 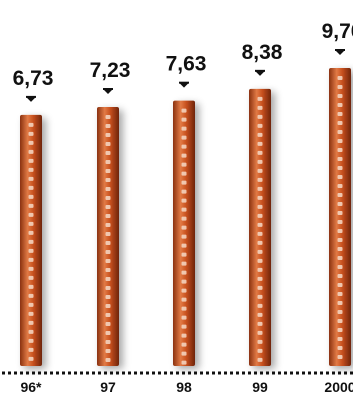 I want to click on x-axis: 96* 97 98 99 2000, so click(x=177, y=383).